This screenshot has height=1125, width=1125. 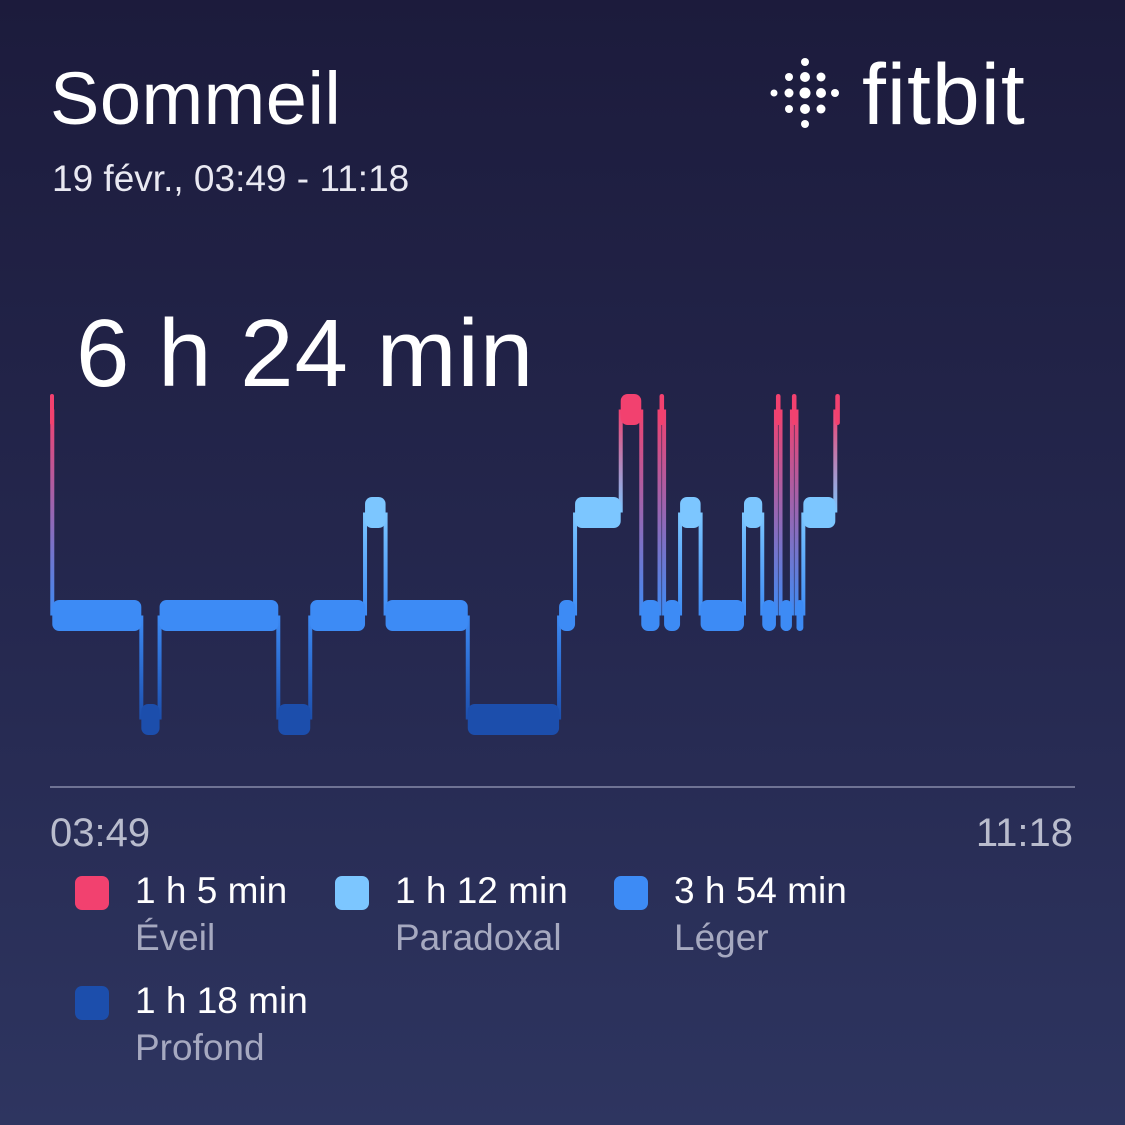 I want to click on legend-value-rem: 1 h 12 min, so click(x=481, y=890).